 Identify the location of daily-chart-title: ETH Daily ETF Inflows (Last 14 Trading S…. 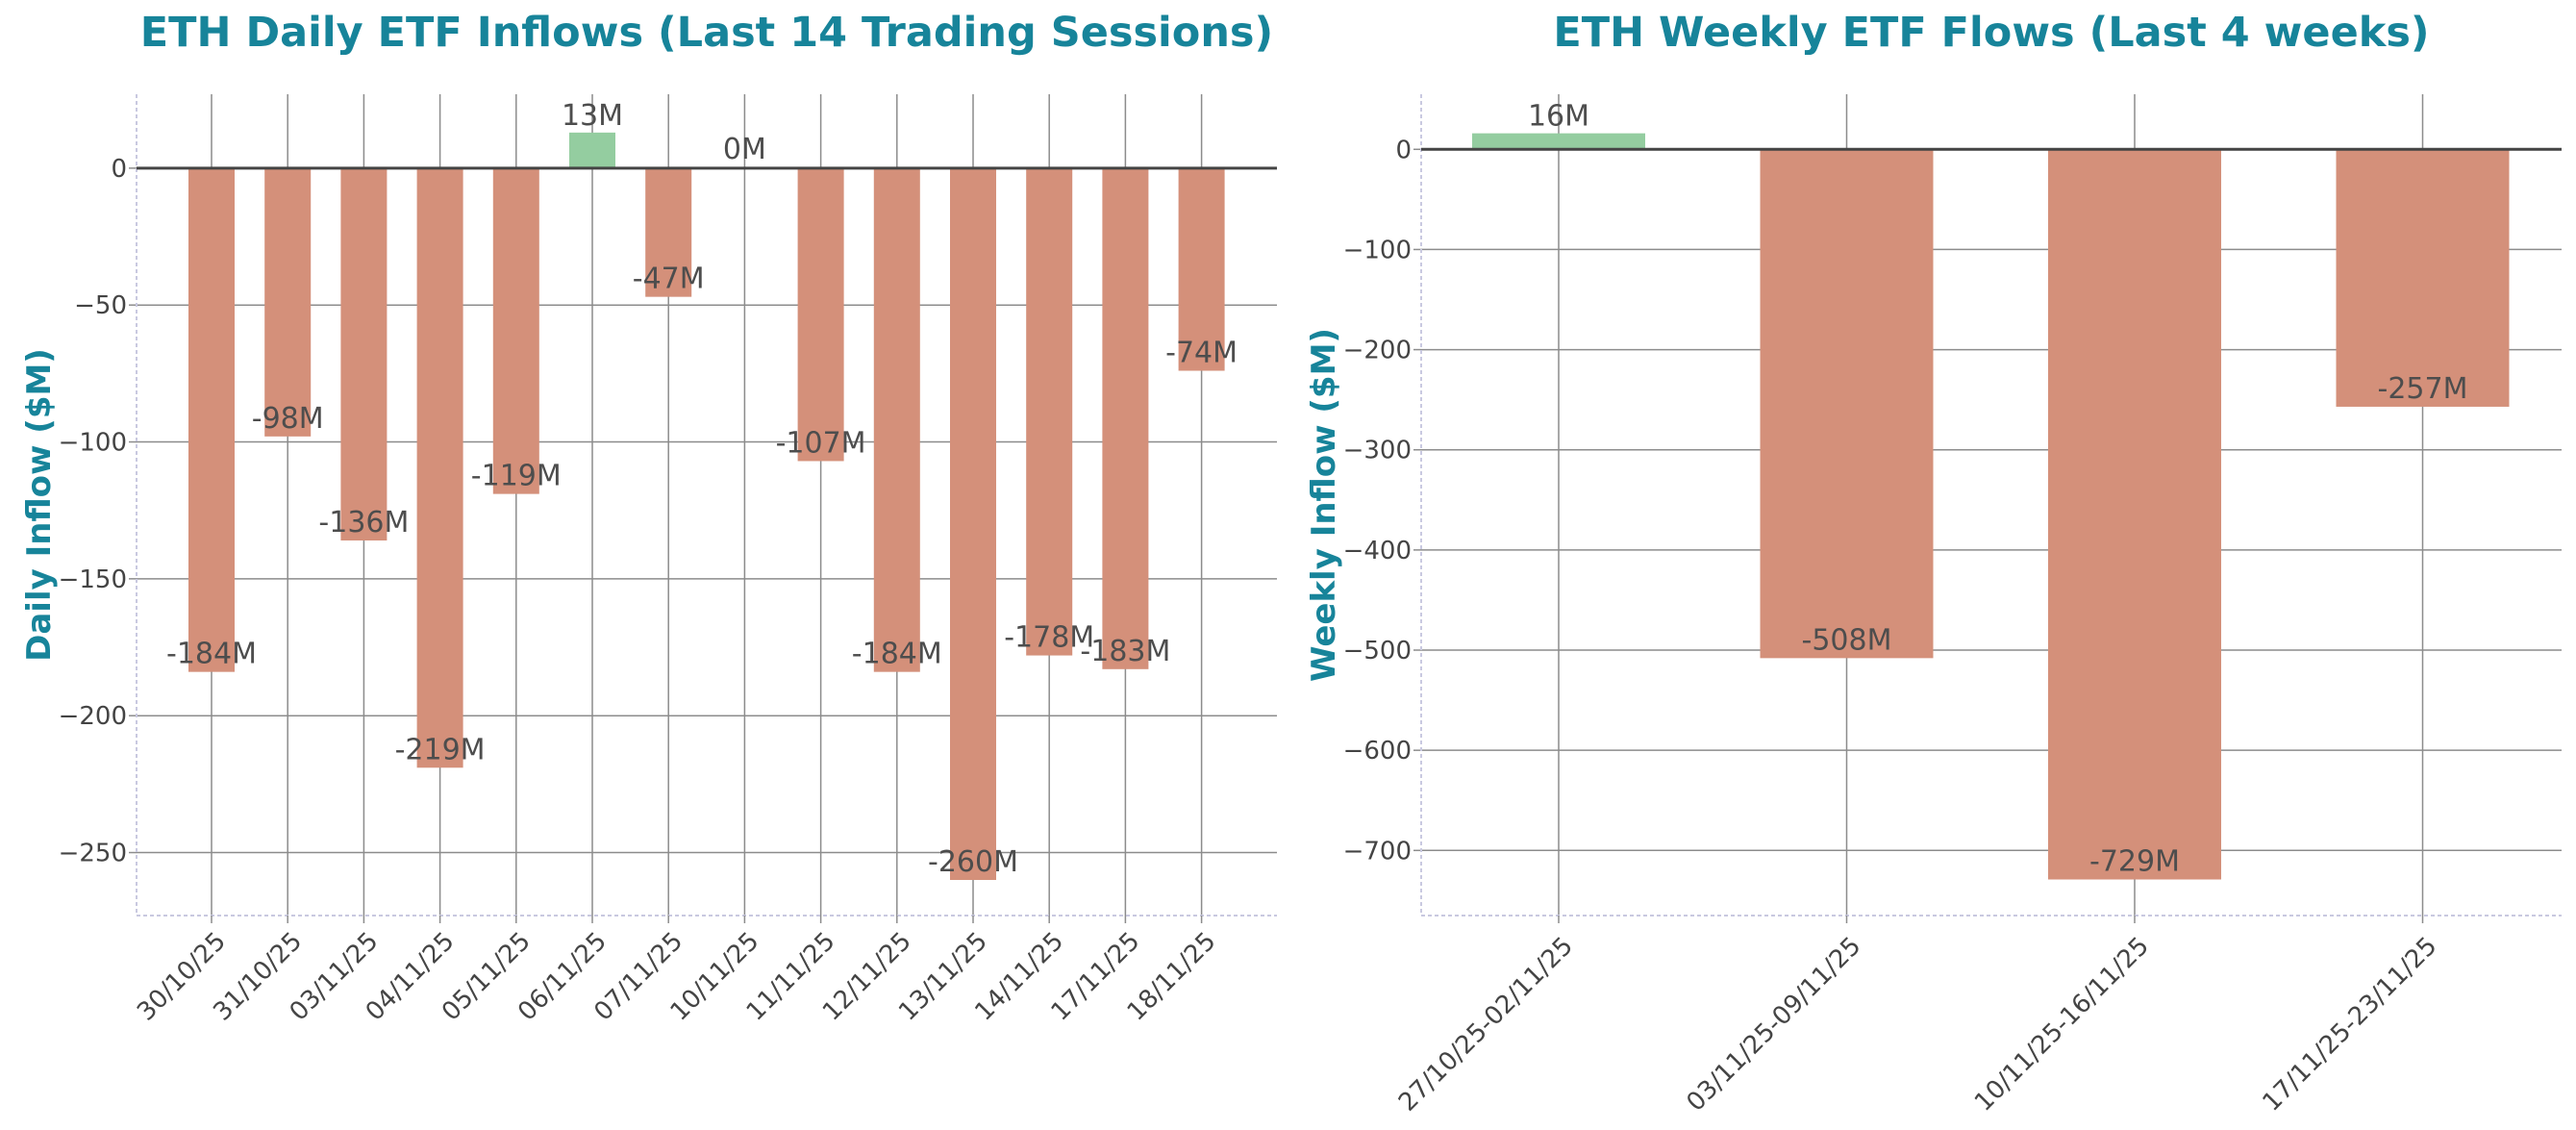
(706, 33).